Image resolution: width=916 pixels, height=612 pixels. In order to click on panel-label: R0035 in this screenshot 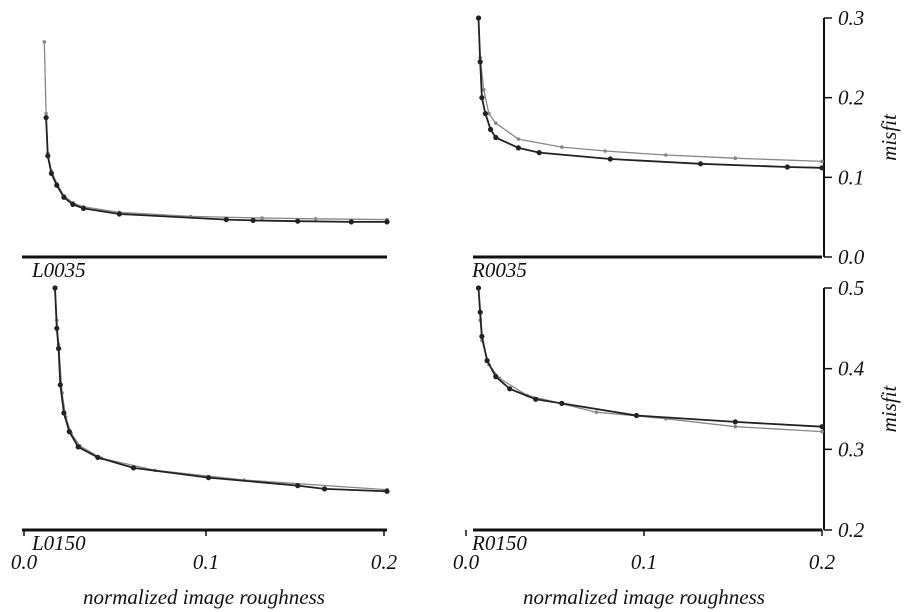, I will do `click(499, 270)`.